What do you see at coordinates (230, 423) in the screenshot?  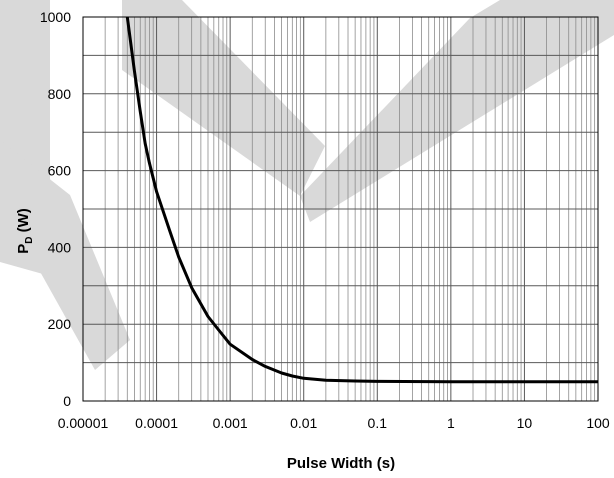 I see `x-tick-label: 0.001` at bounding box center [230, 423].